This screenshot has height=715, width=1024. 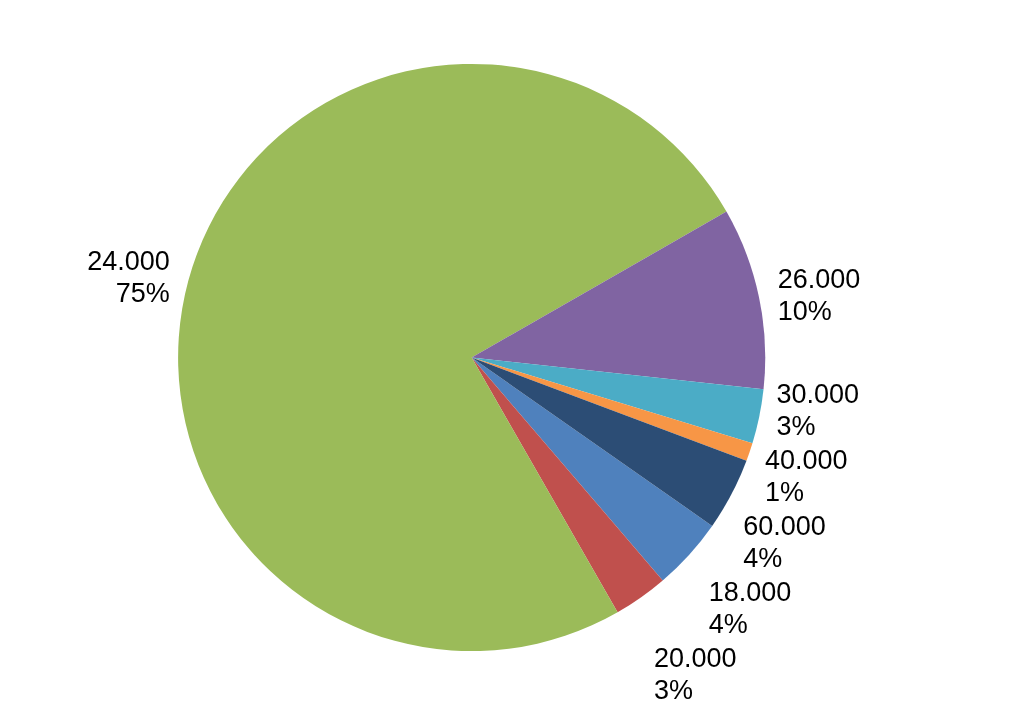 What do you see at coordinates (142, 292) in the screenshot?
I see `data-label: 75%` at bounding box center [142, 292].